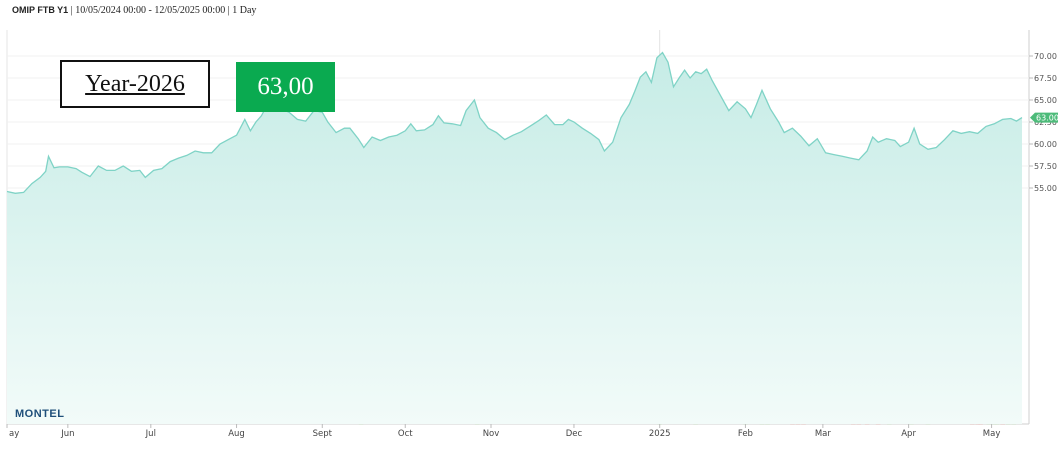  What do you see at coordinates (150, 434) in the screenshot?
I see `x-tick-label: Jul` at bounding box center [150, 434].